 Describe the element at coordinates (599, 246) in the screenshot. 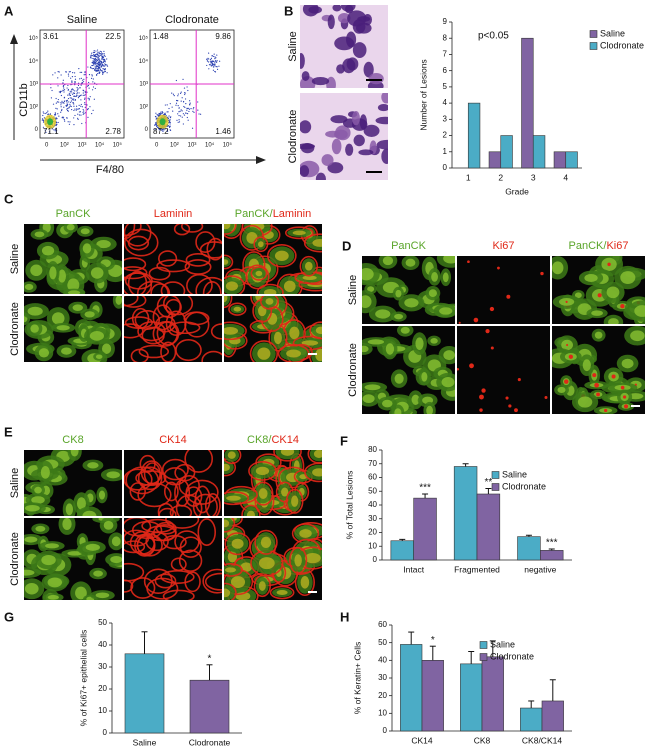

I see `column-label: PanCK/Ki67` at that location.